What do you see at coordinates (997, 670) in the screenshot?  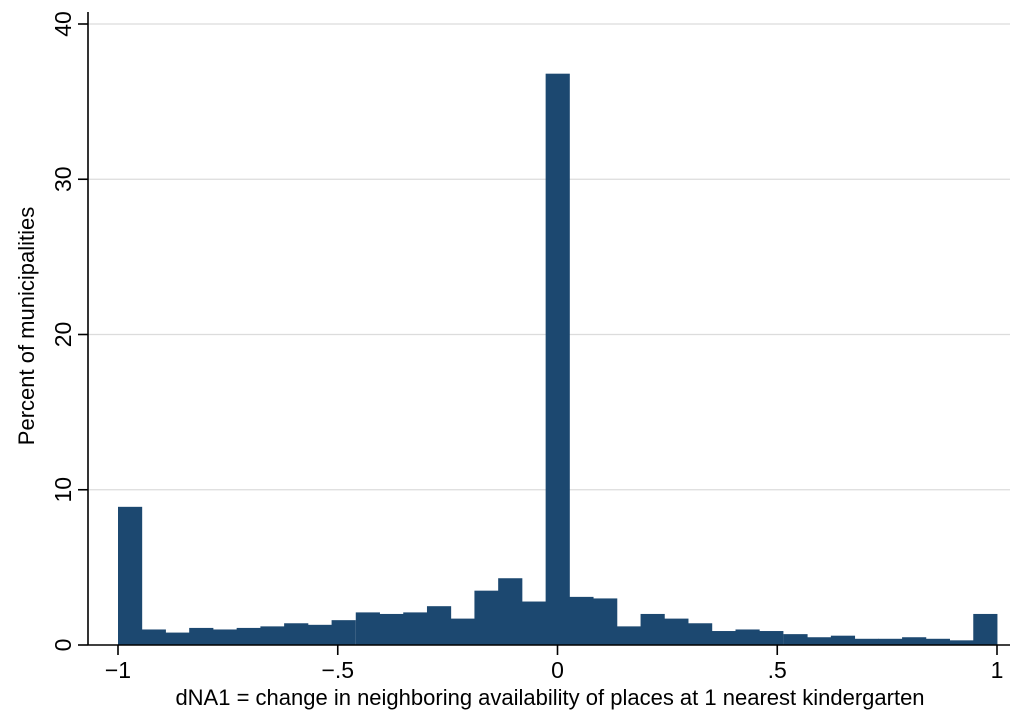 I see `x-tick-label-4: 1` at bounding box center [997, 670].